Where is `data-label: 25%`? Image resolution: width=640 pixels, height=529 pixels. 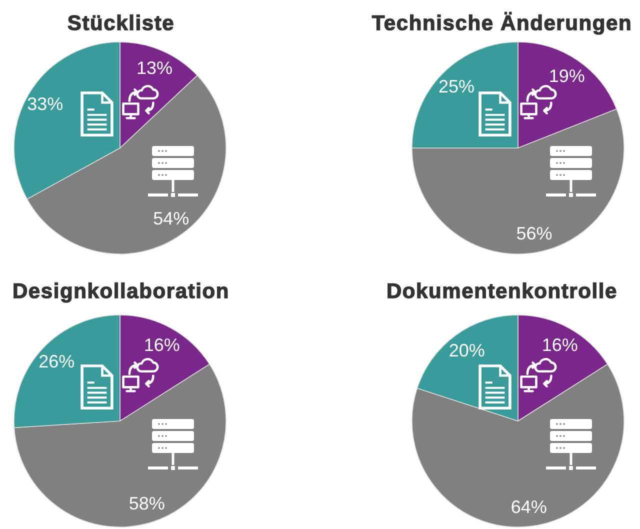 data-label: 25% is located at coordinates (456, 86).